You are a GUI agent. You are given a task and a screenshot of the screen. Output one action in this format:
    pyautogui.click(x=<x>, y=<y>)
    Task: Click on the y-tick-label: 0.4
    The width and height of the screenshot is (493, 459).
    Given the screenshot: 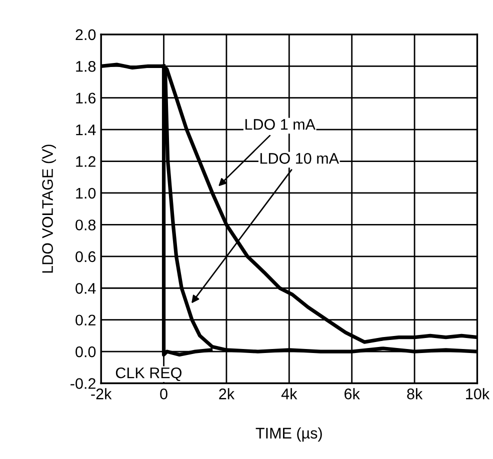 What is the action you would take?
    pyautogui.click(x=86, y=288)
    